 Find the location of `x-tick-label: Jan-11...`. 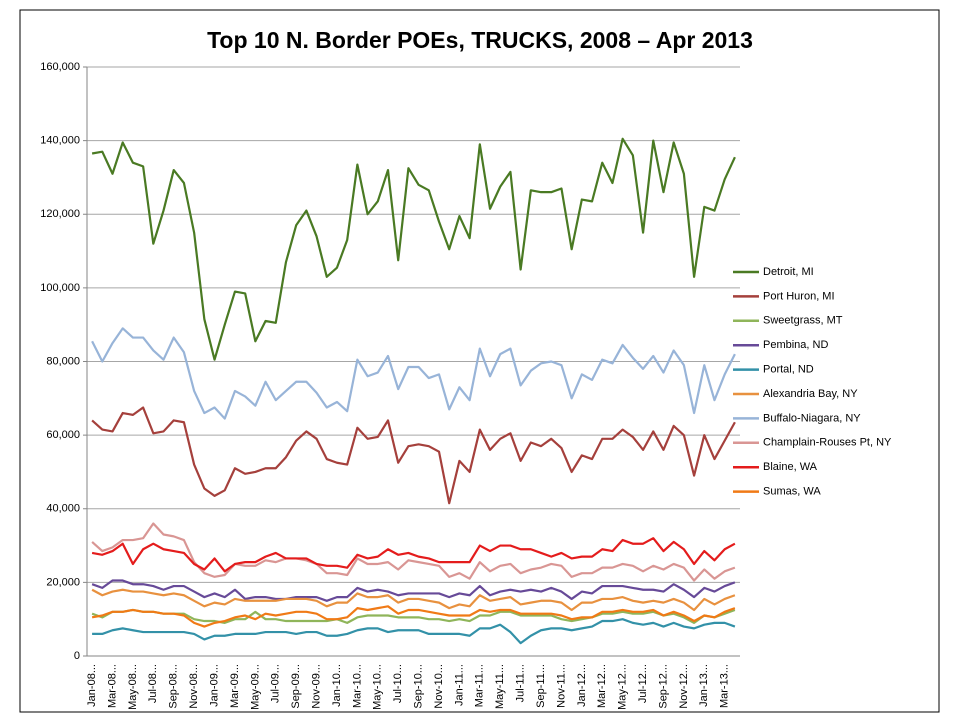

x-tick-label: Jan-11... is located at coordinates (459, 685).